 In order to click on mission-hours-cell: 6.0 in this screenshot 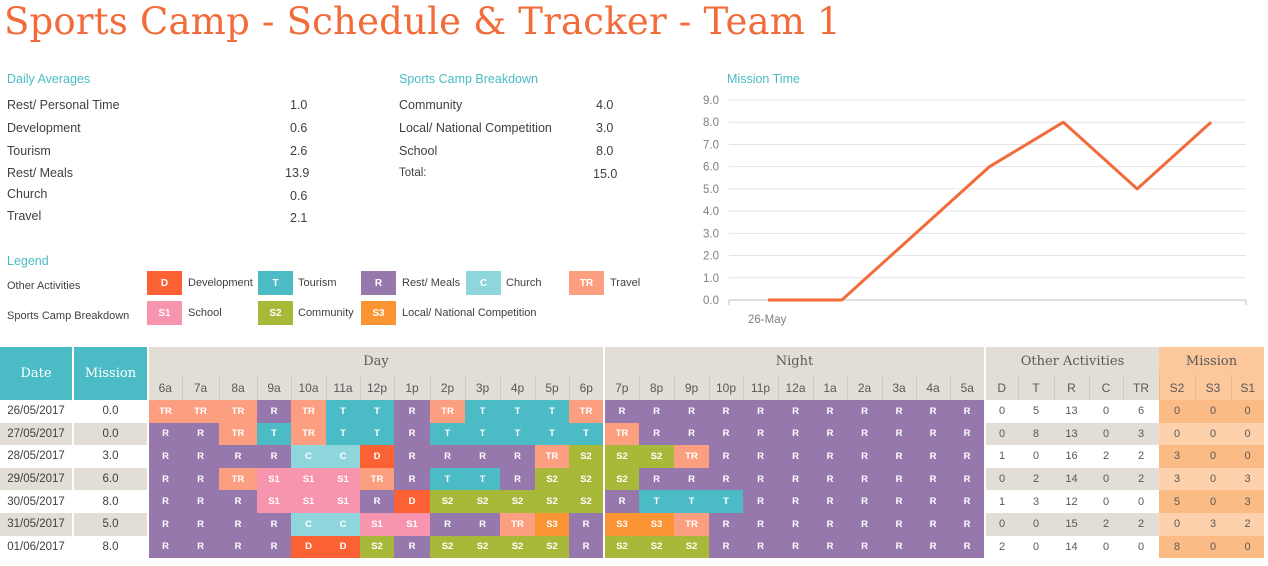, I will do `click(111, 479)`.